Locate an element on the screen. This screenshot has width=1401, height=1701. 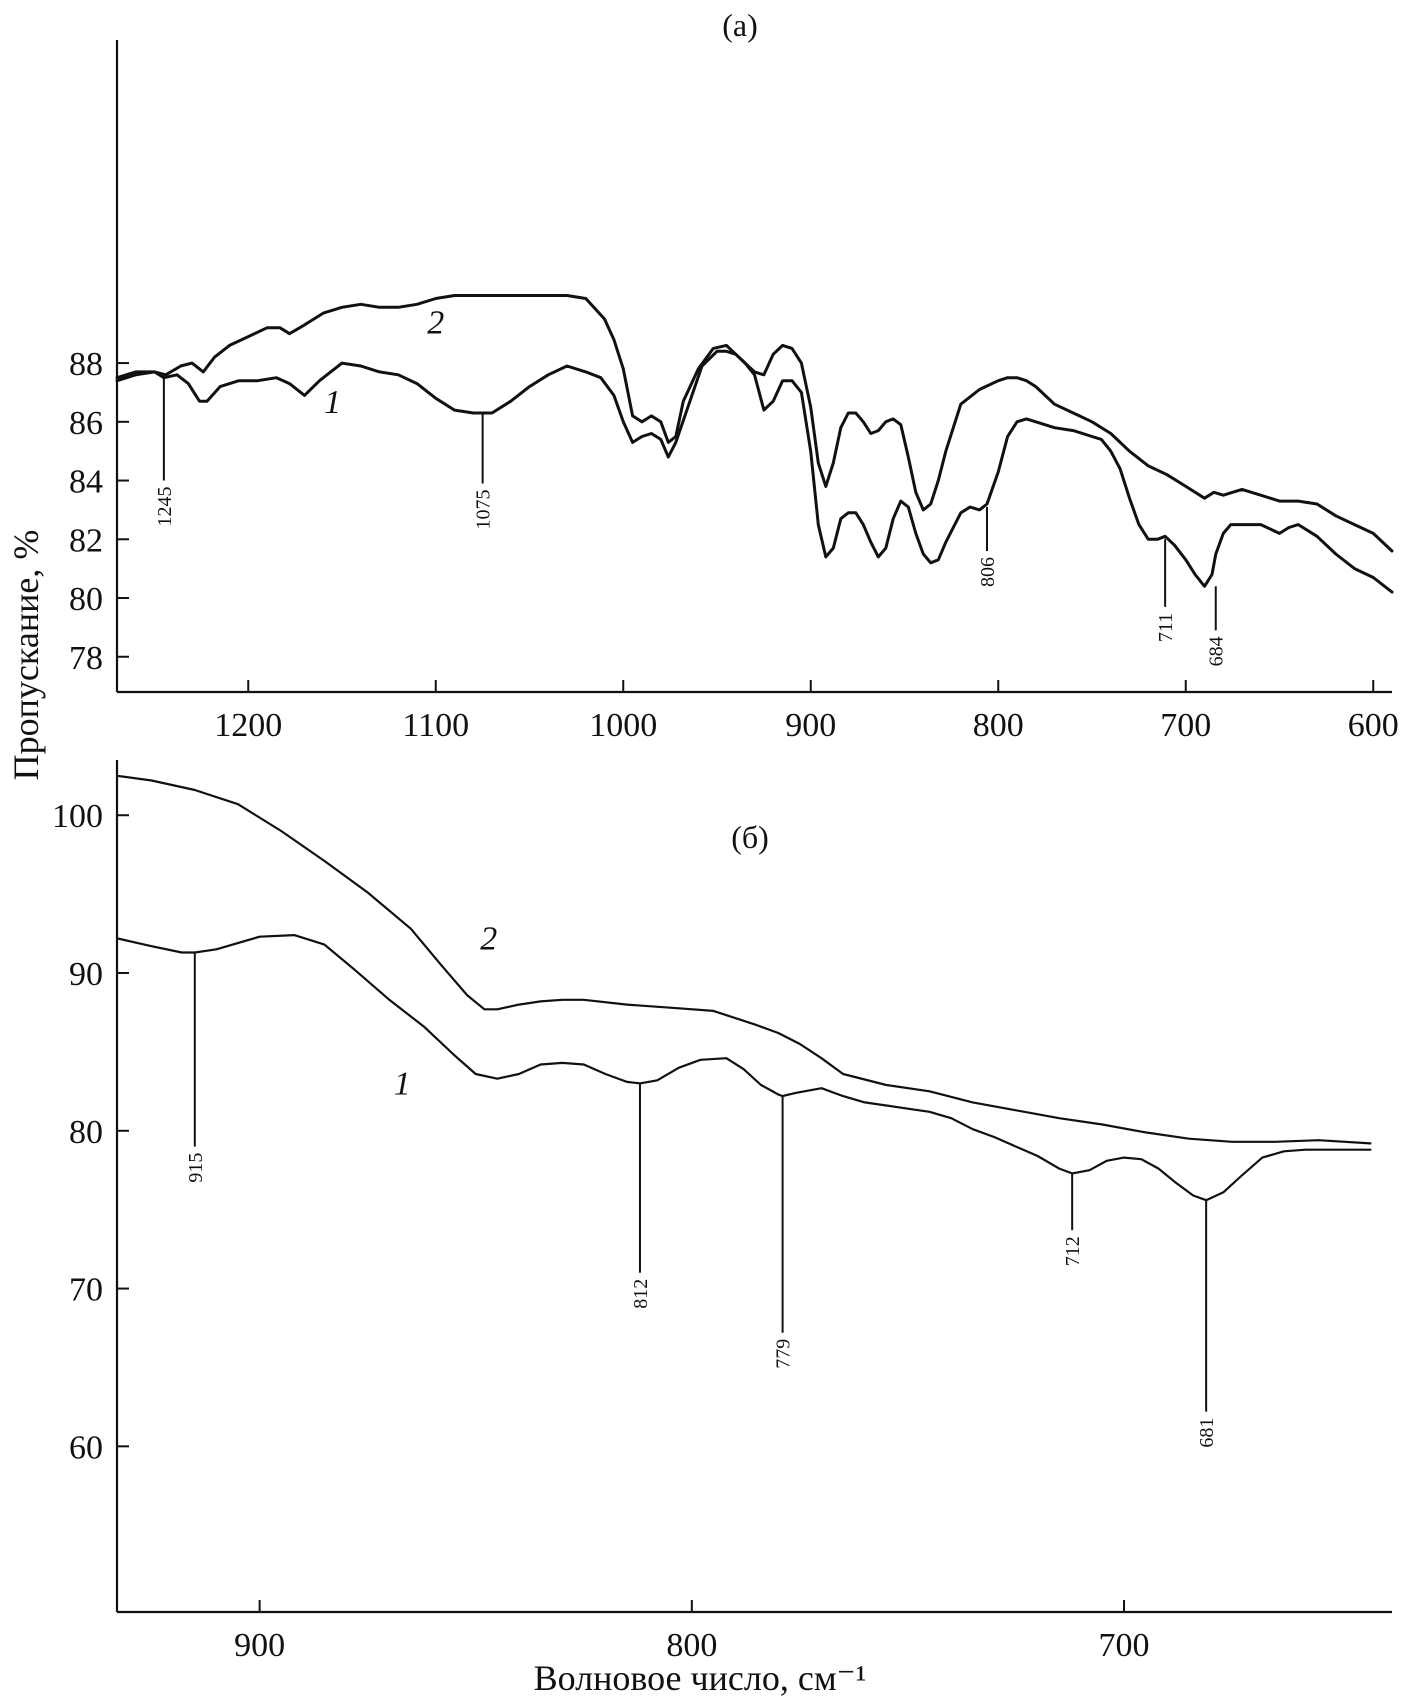
peak-label: 812 is located at coordinates (641, 1294).